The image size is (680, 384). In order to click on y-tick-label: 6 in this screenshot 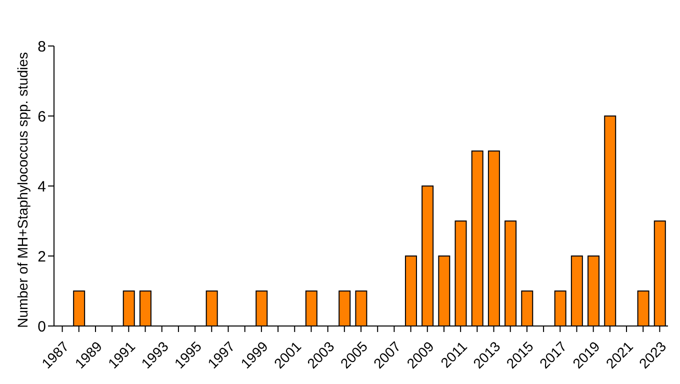, I will do `click(42, 117)`.